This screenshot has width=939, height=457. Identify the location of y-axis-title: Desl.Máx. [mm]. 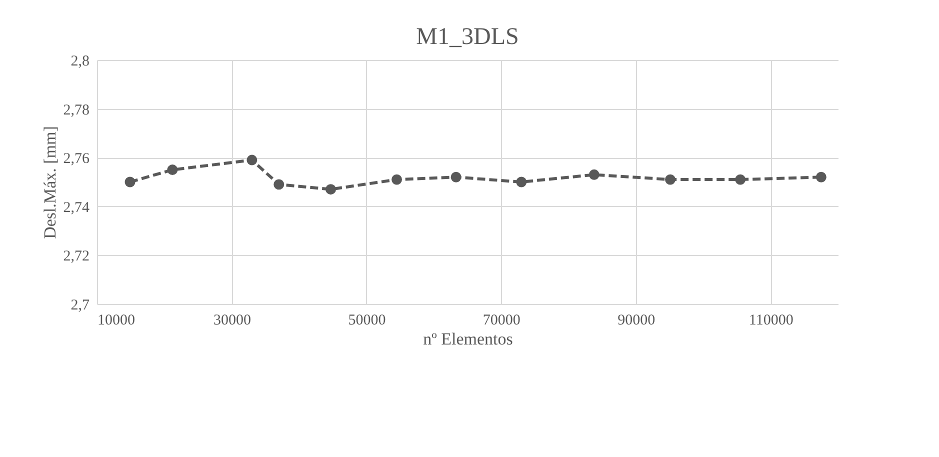
(50, 182).